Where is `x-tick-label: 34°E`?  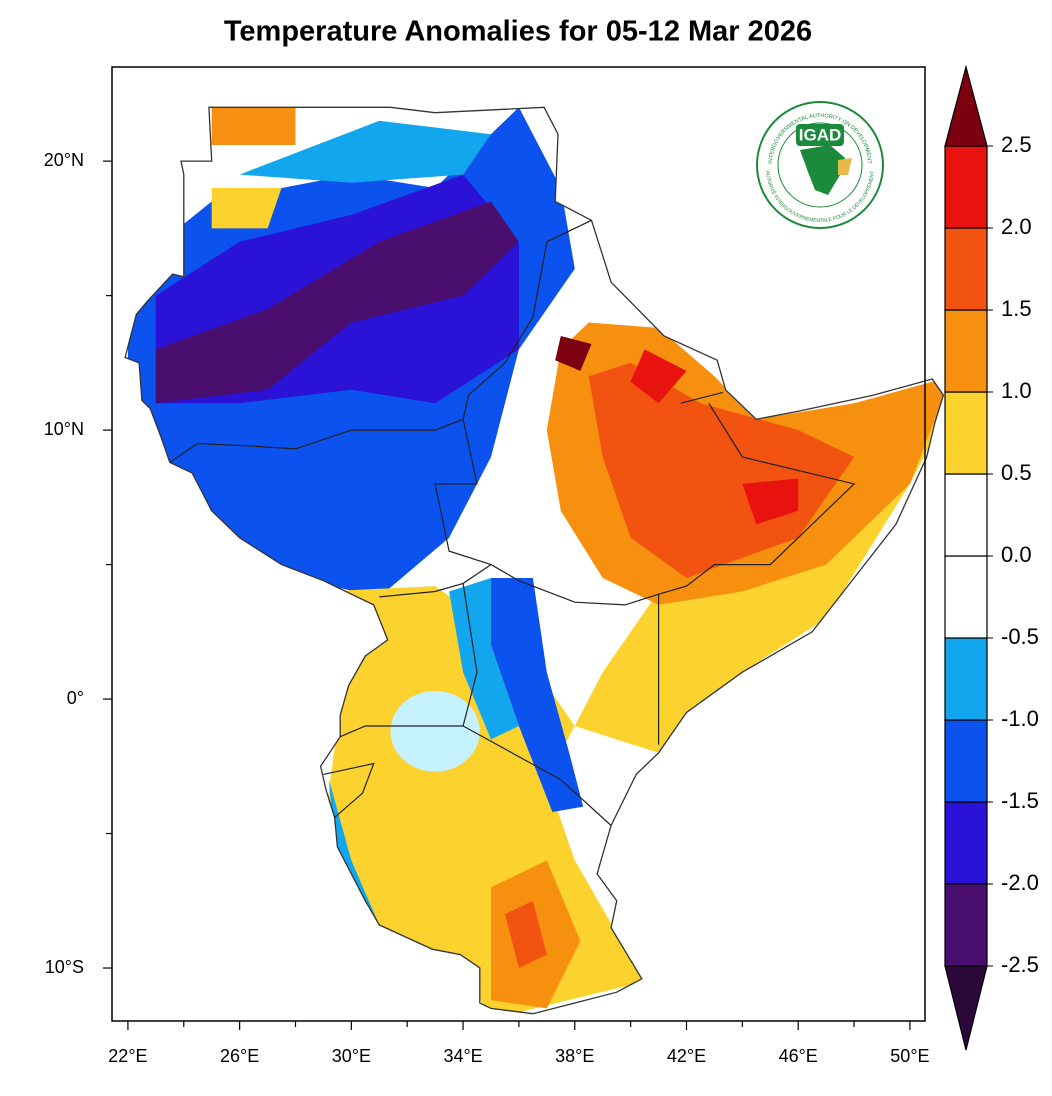 x-tick-label: 34°E is located at coordinates (462, 1056).